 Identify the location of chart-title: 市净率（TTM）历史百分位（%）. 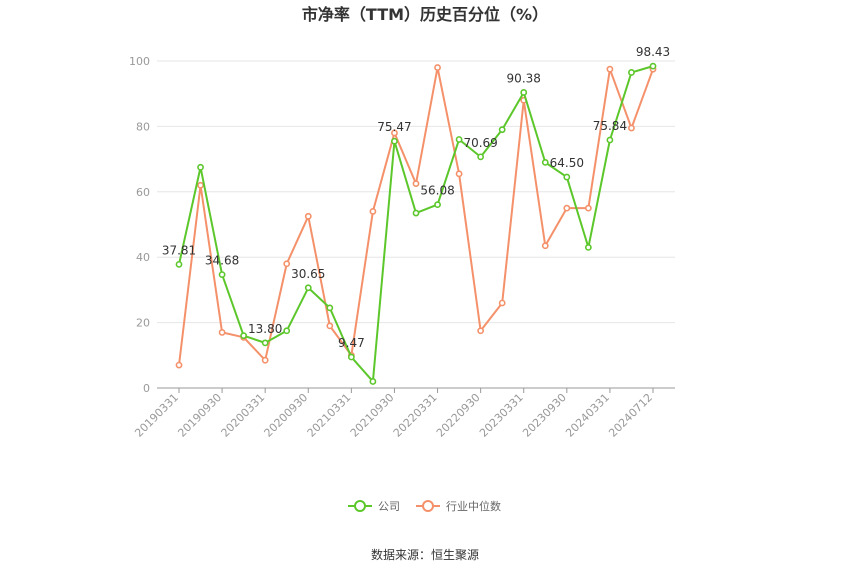
(425, 14).